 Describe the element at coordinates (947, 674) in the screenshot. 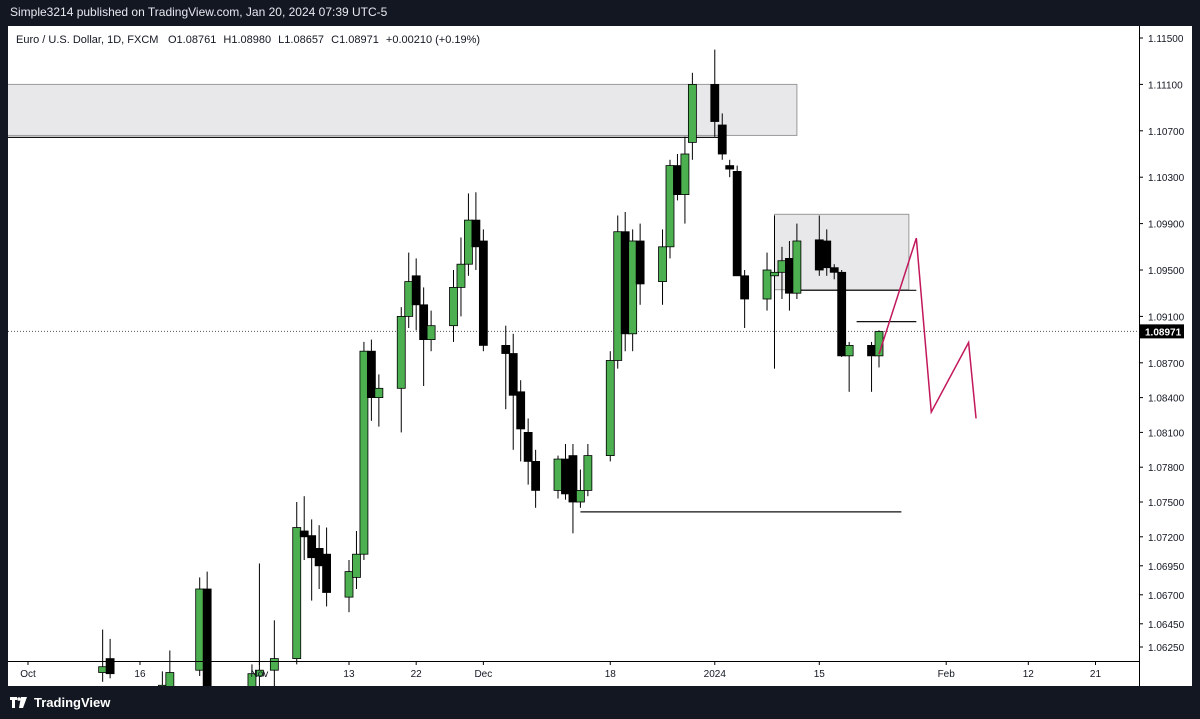

I see `time-tick-label: Feb` at that location.